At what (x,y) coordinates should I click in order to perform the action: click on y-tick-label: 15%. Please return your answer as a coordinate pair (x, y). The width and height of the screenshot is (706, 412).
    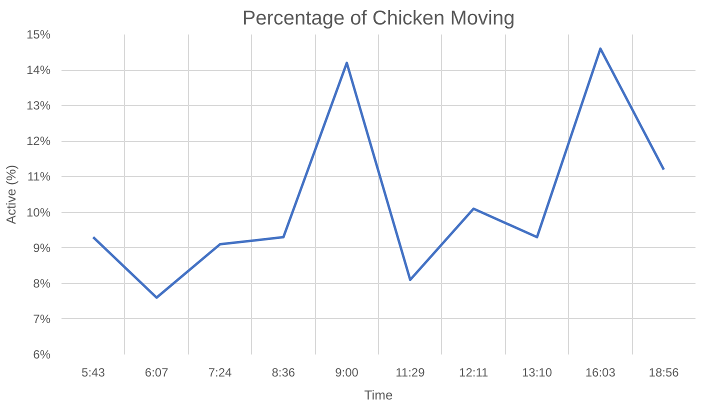
    Looking at the image, I should click on (38, 35).